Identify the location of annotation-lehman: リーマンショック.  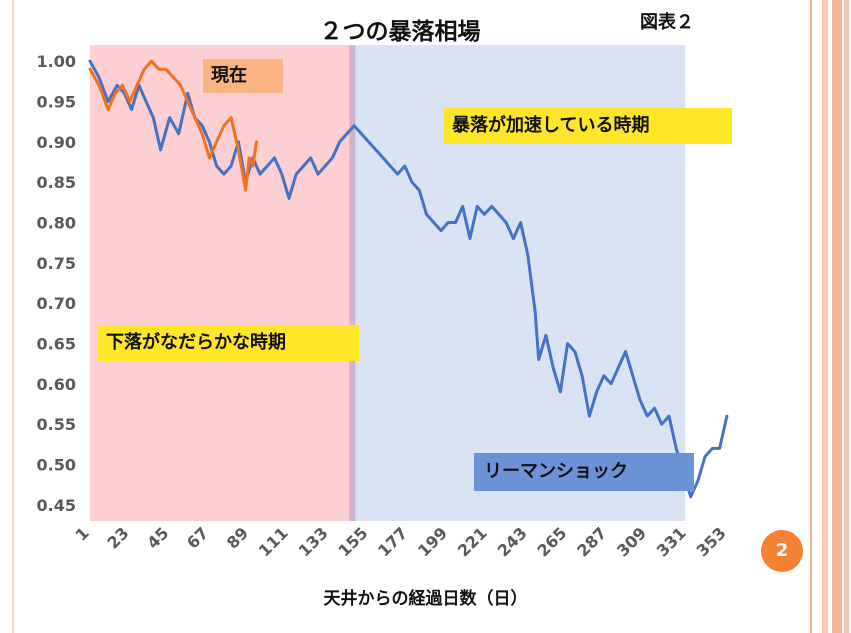
(584, 472).